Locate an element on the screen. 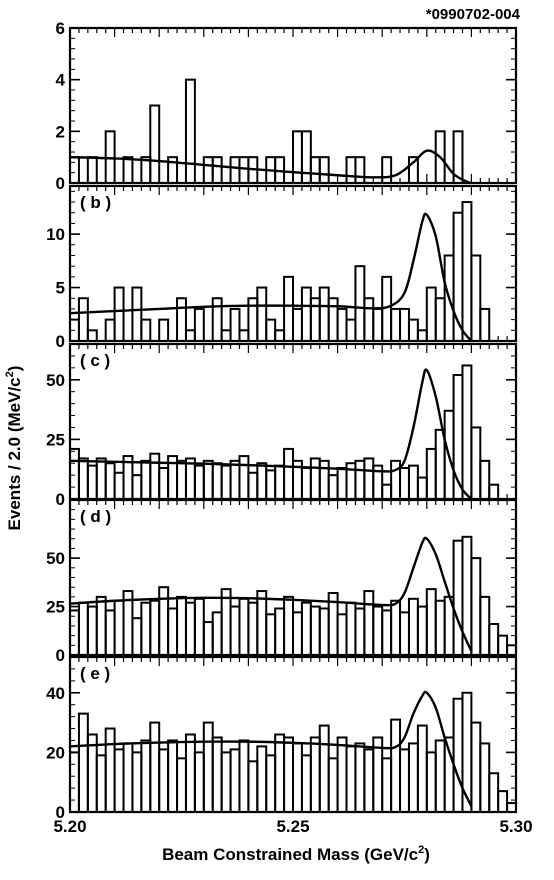 Image resolution: width=554 pixels, height=880 pixels. y-axis-label-sup: 2 is located at coordinates (10, 374).